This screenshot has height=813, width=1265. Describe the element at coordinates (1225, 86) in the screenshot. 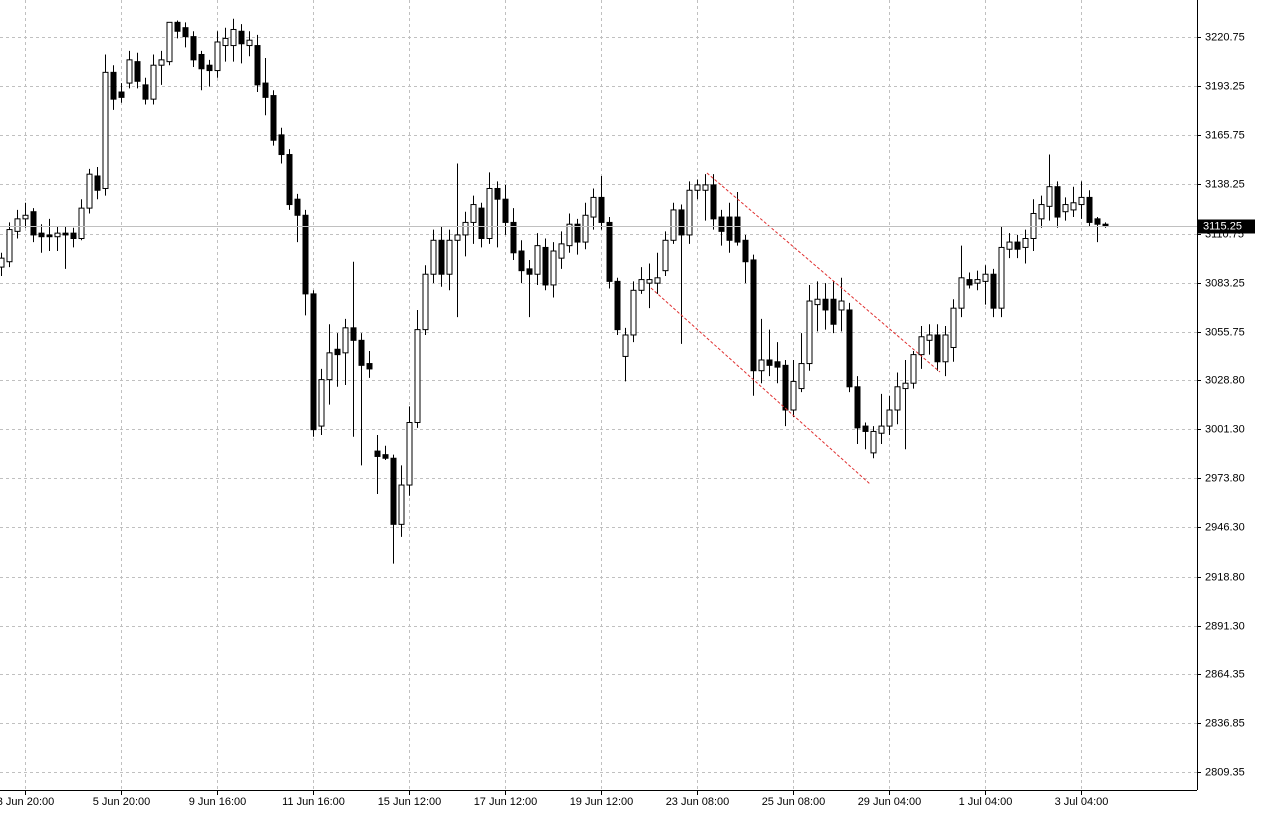

I see `y-tick-label: 3193.25` at that location.